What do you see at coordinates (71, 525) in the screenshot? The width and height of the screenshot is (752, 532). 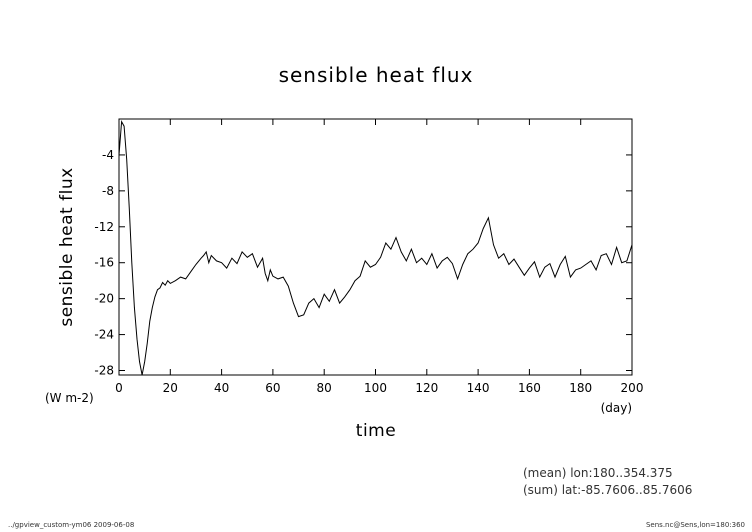 I see `footer-left: ../gpview_custom-ym06 2009-06-08` at bounding box center [71, 525].